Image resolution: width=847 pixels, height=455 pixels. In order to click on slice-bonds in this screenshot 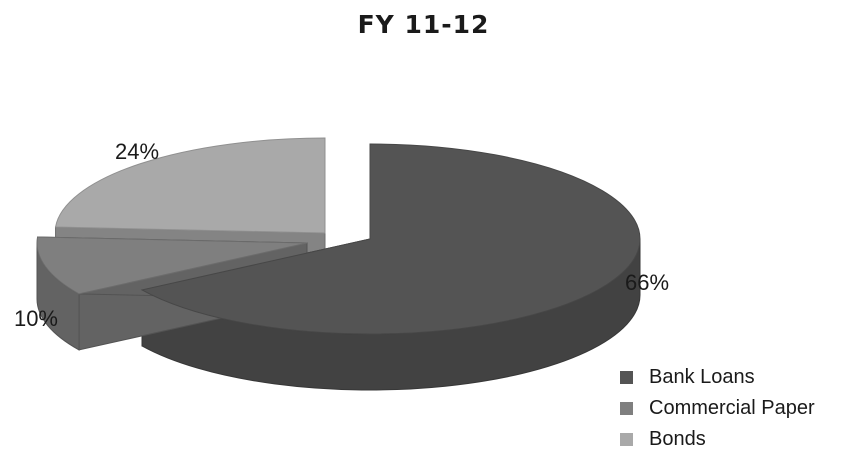, I will do `click(190, 185)`.